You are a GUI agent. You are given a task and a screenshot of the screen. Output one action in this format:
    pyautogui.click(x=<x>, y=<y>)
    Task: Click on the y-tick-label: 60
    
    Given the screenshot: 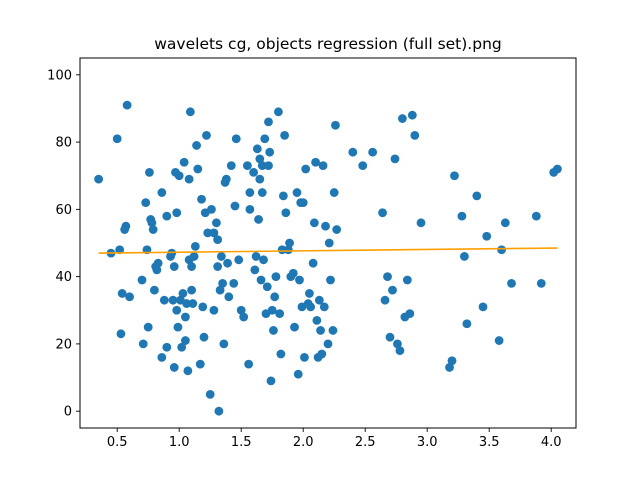 What is the action you would take?
    pyautogui.click(x=63, y=210)
    